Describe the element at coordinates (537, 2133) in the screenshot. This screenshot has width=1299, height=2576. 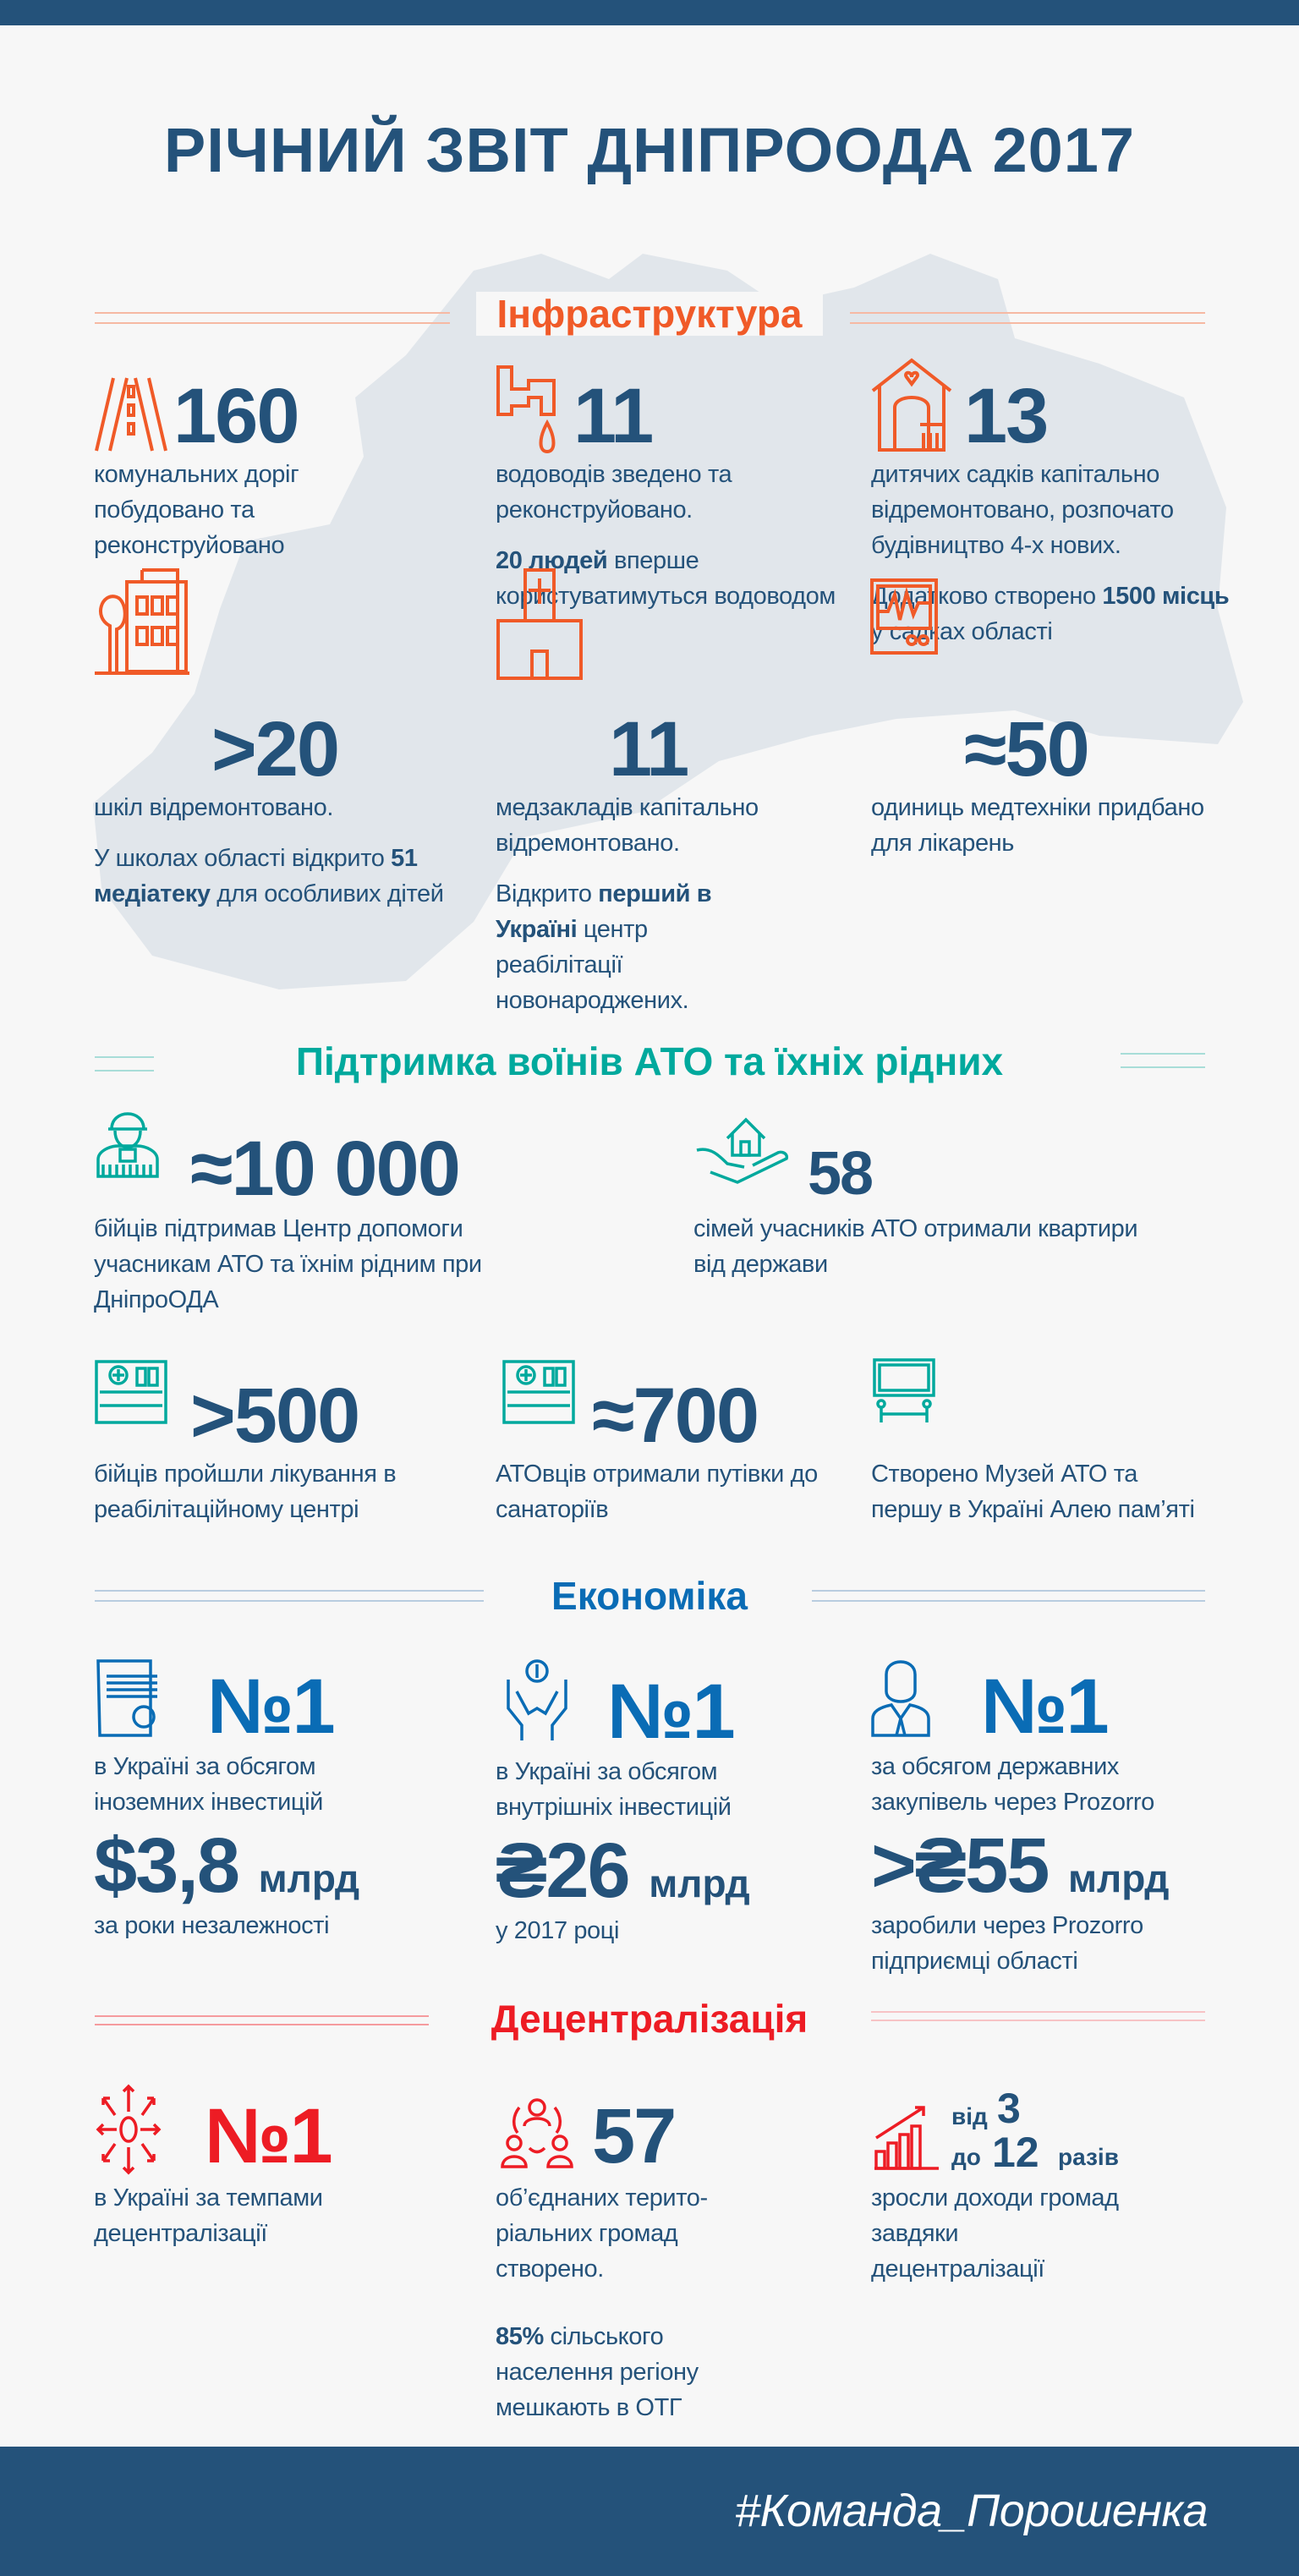
I see `community-icon` at that location.